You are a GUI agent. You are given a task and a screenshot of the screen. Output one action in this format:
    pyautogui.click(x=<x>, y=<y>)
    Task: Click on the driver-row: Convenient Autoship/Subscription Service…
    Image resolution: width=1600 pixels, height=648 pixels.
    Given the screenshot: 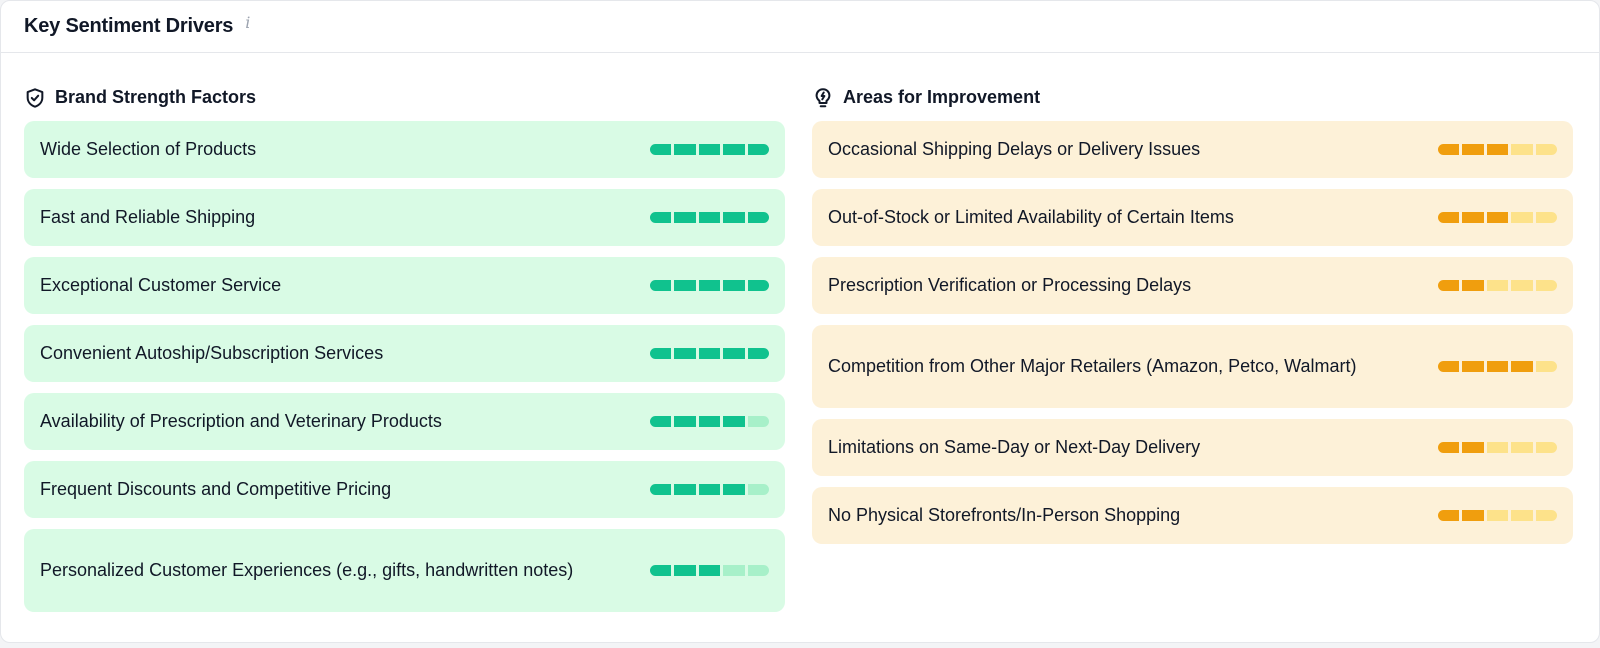 What is the action you would take?
    pyautogui.click(x=404, y=353)
    